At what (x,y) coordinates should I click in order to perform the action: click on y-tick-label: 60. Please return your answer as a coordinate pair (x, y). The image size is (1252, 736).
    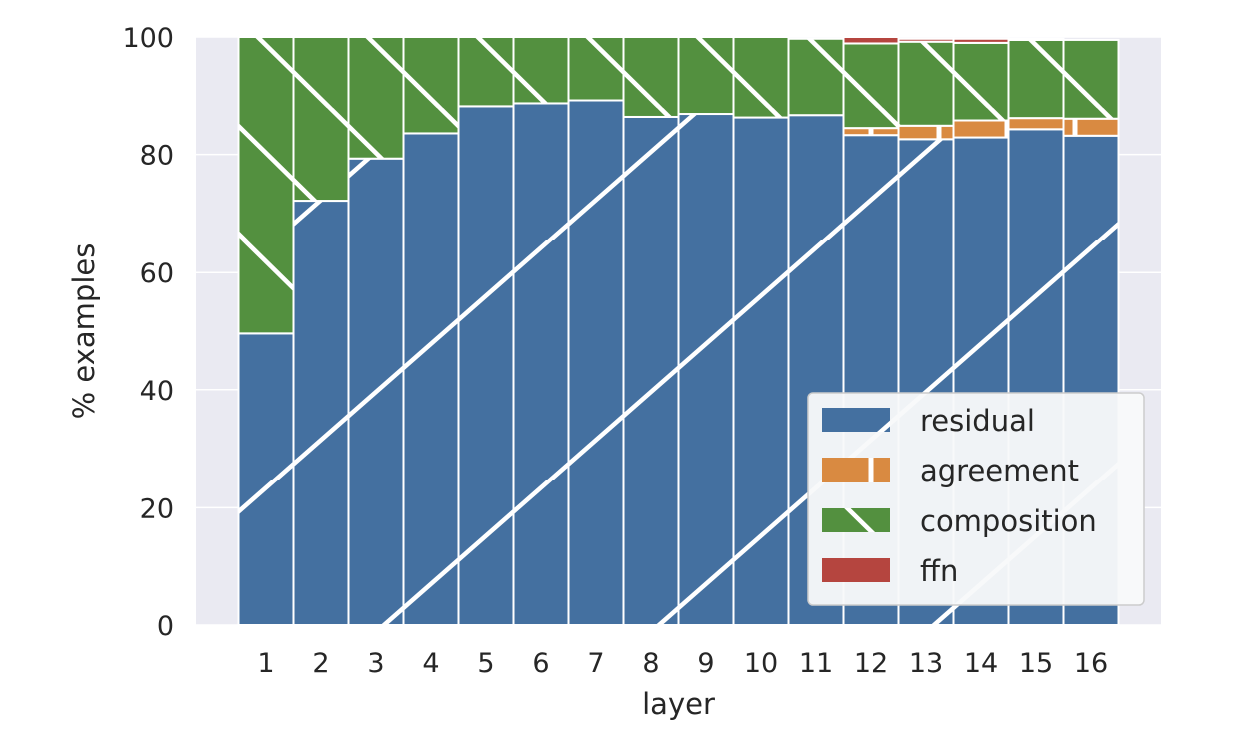
    Looking at the image, I should click on (157, 273).